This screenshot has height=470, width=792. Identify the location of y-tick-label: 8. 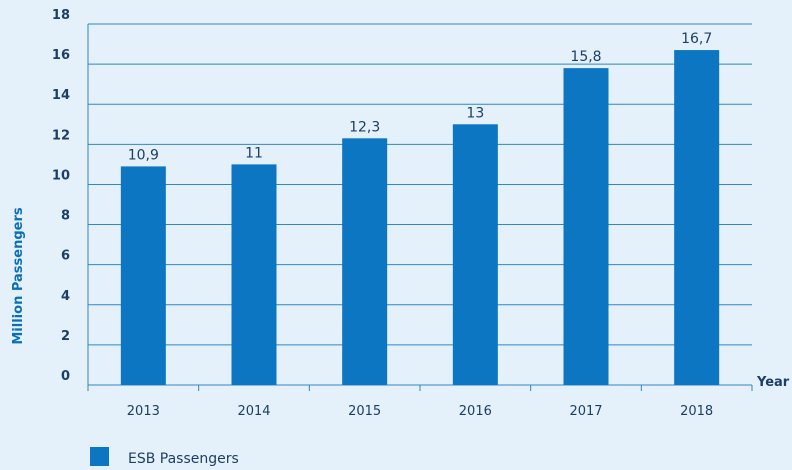
(65, 216).